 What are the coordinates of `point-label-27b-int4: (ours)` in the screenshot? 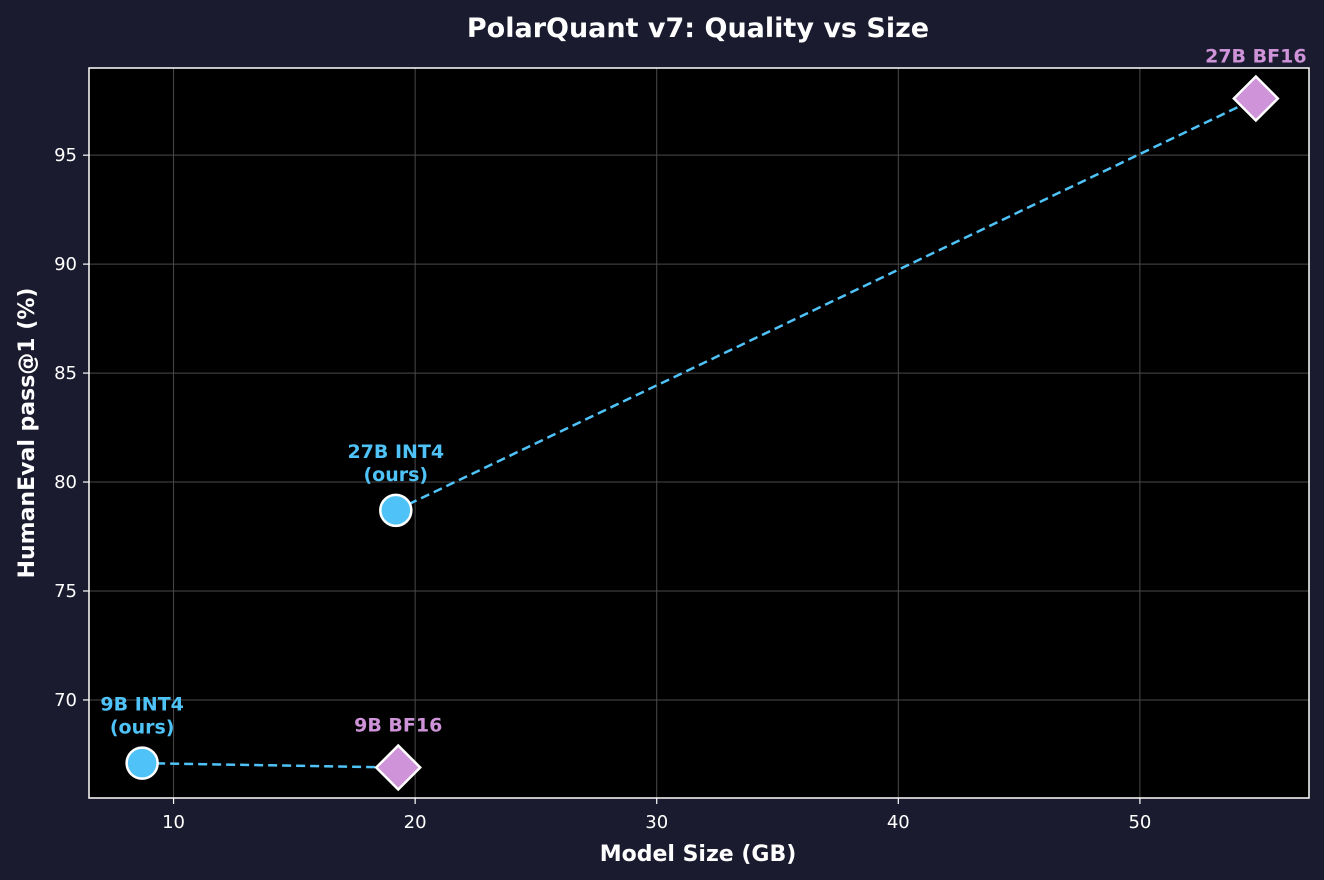 It's located at (395, 475).